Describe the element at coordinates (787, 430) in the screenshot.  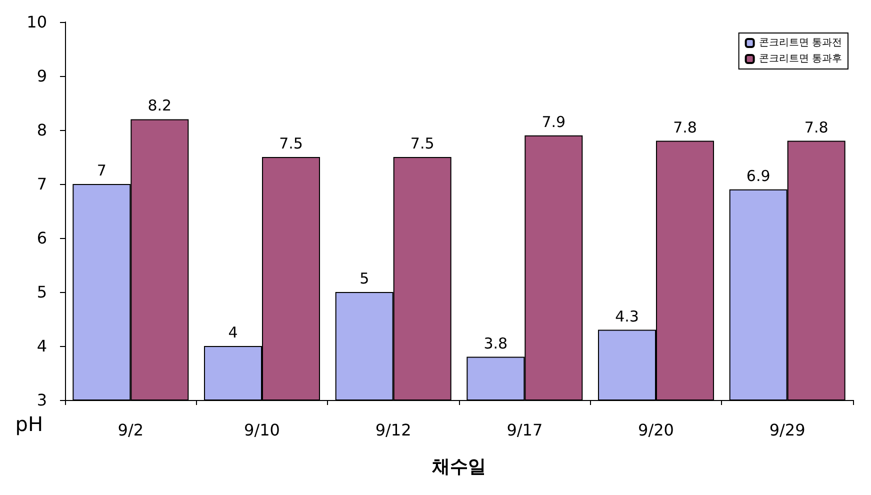
I see `x-tick-label: 9/29` at that location.